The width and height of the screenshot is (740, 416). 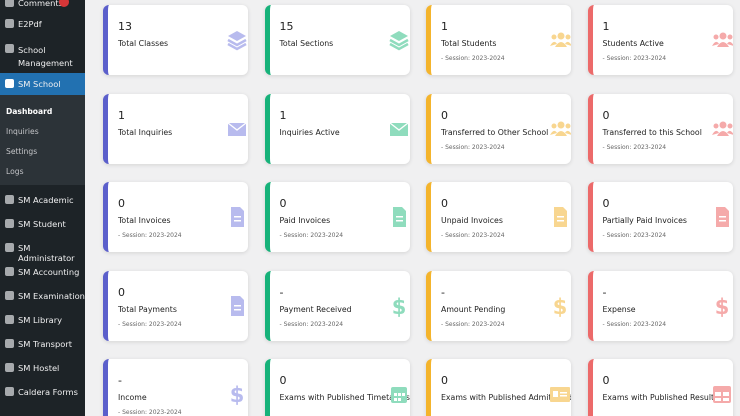 I want to click on menu-label: Comments, so click(x=40, y=4).